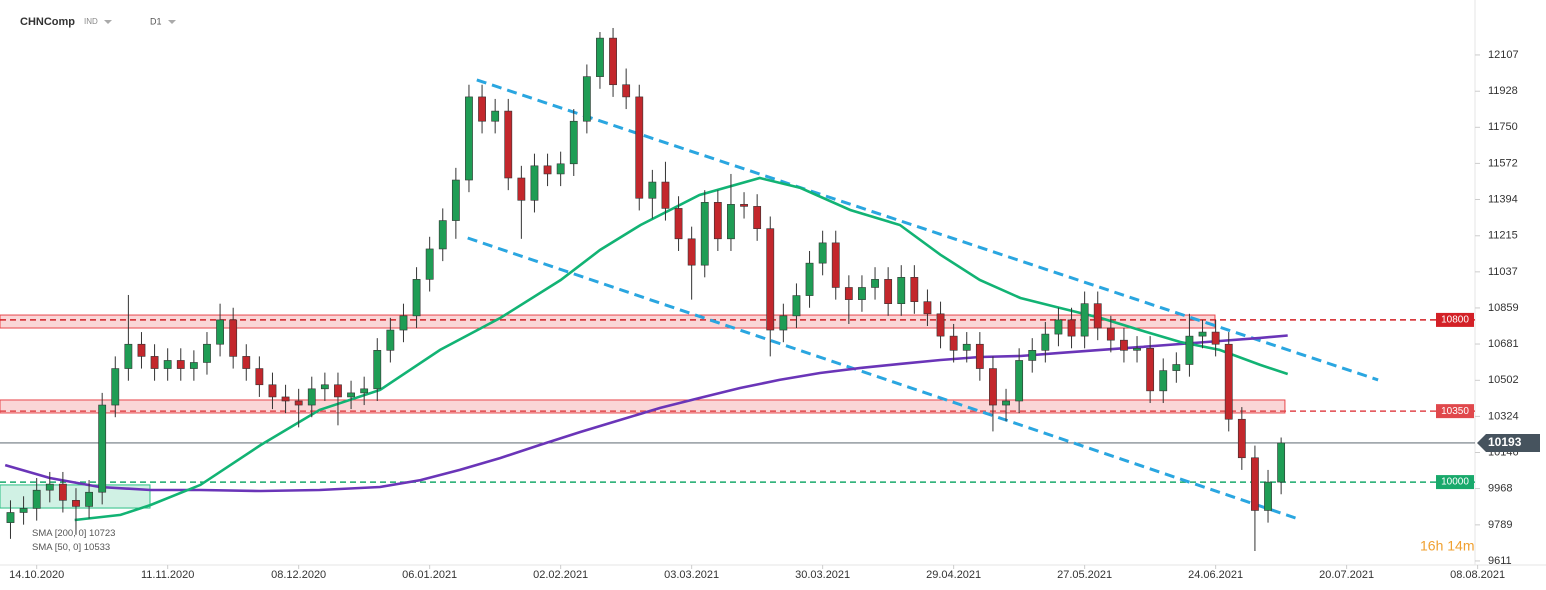  Describe the element at coordinates (156, 21) in the screenshot. I see `timeframe: D1` at that location.